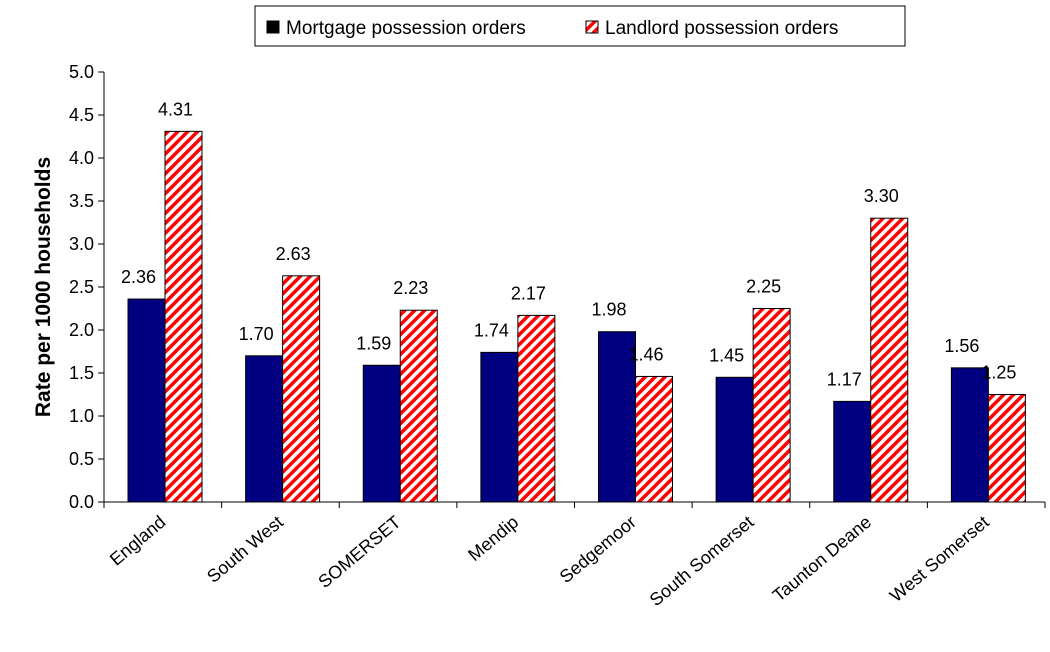 This screenshot has height=652, width=1050. Describe the element at coordinates (528, 293) in the screenshot. I see `data-label: 2.17` at that location.